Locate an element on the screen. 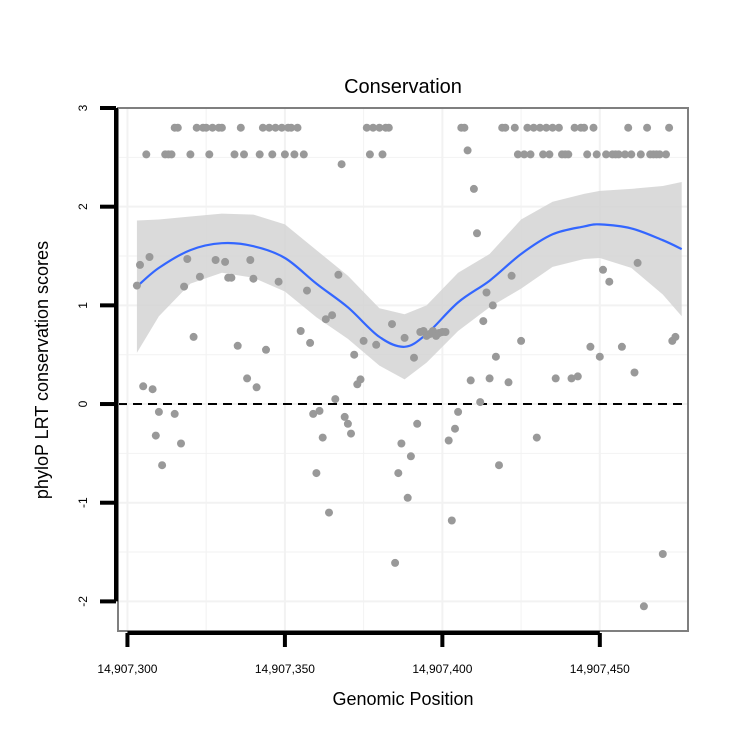  y-axis: -2 -1 0 1 2 3 is located at coordinates (97, 355).